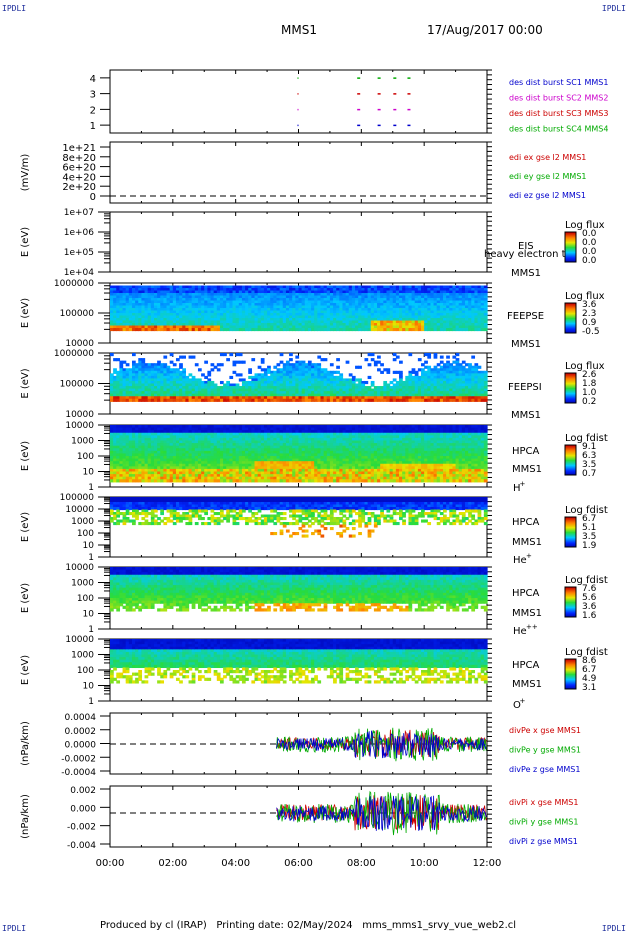  What do you see at coordinates (558, 113) in the screenshot?
I see `legend-2: des dist burst SC3 MMS3` at bounding box center [558, 113].